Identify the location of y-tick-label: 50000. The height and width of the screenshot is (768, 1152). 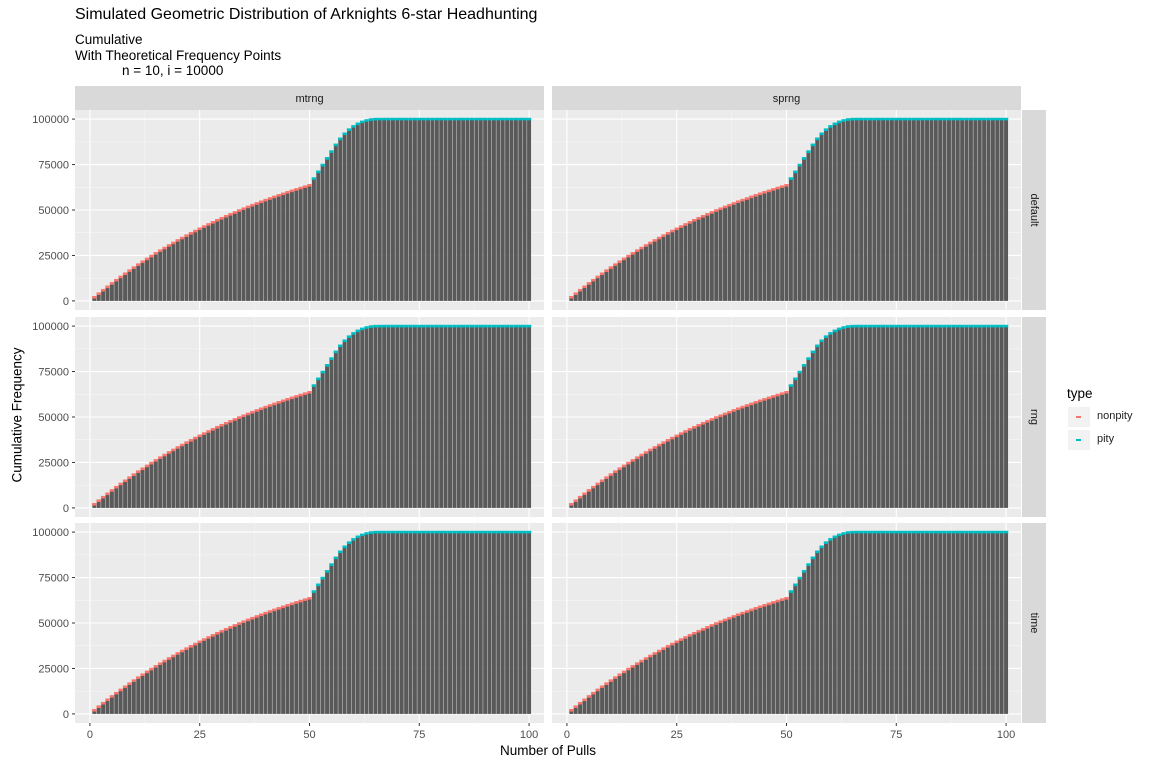
(53, 211).